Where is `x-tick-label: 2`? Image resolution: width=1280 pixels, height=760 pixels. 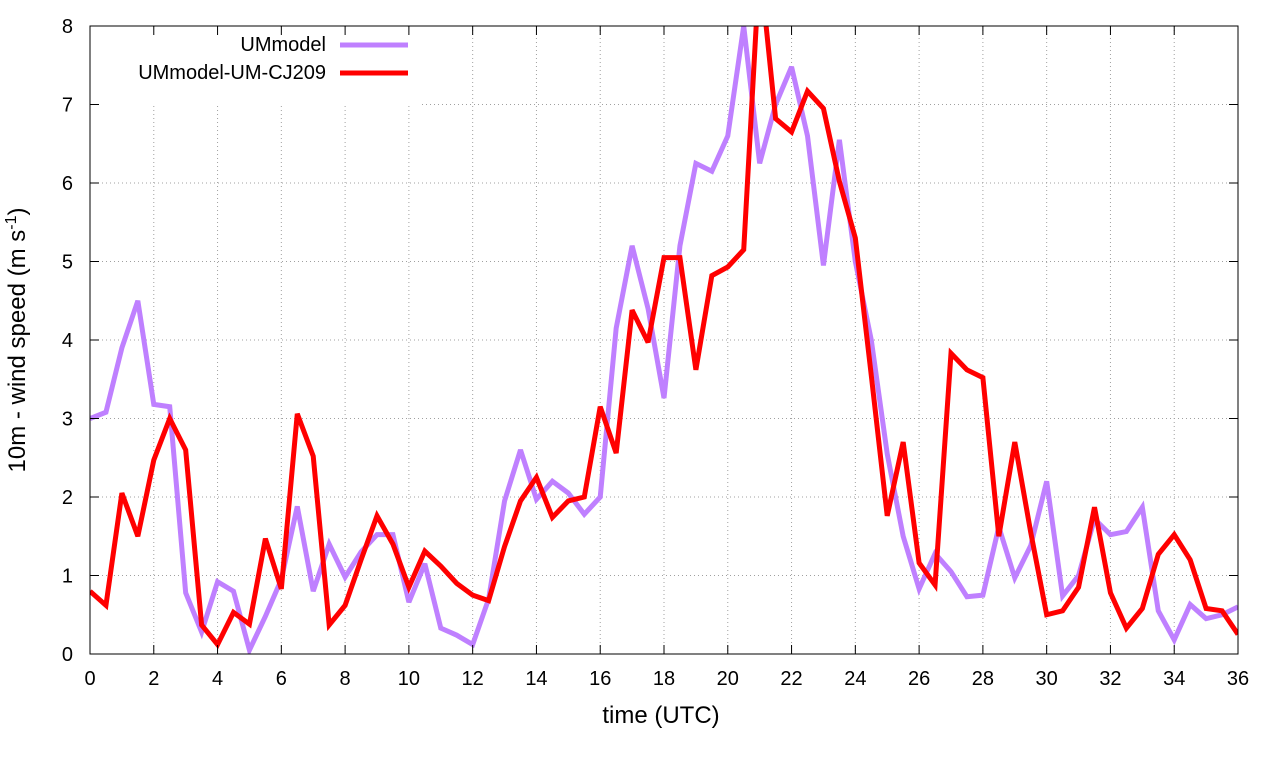
x-tick-label: 2 is located at coordinates (153, 679).